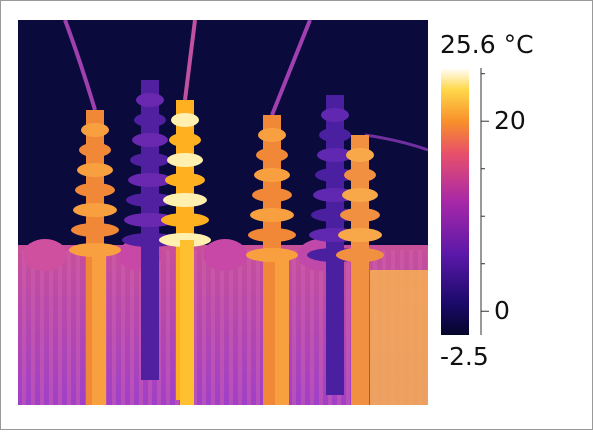 Image resolution: width=593 pixels, height=434 pixels. Describe the element at coordinates (455, 201) in the screenshot. I see `colorbar` at that location.